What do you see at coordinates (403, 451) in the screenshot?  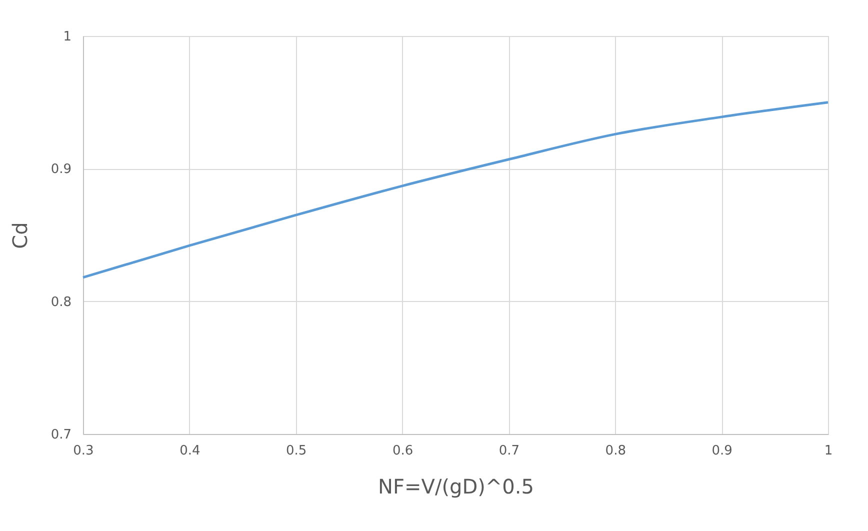 I see `x-tick-label: 0.6` at bounding box center [403, 451].